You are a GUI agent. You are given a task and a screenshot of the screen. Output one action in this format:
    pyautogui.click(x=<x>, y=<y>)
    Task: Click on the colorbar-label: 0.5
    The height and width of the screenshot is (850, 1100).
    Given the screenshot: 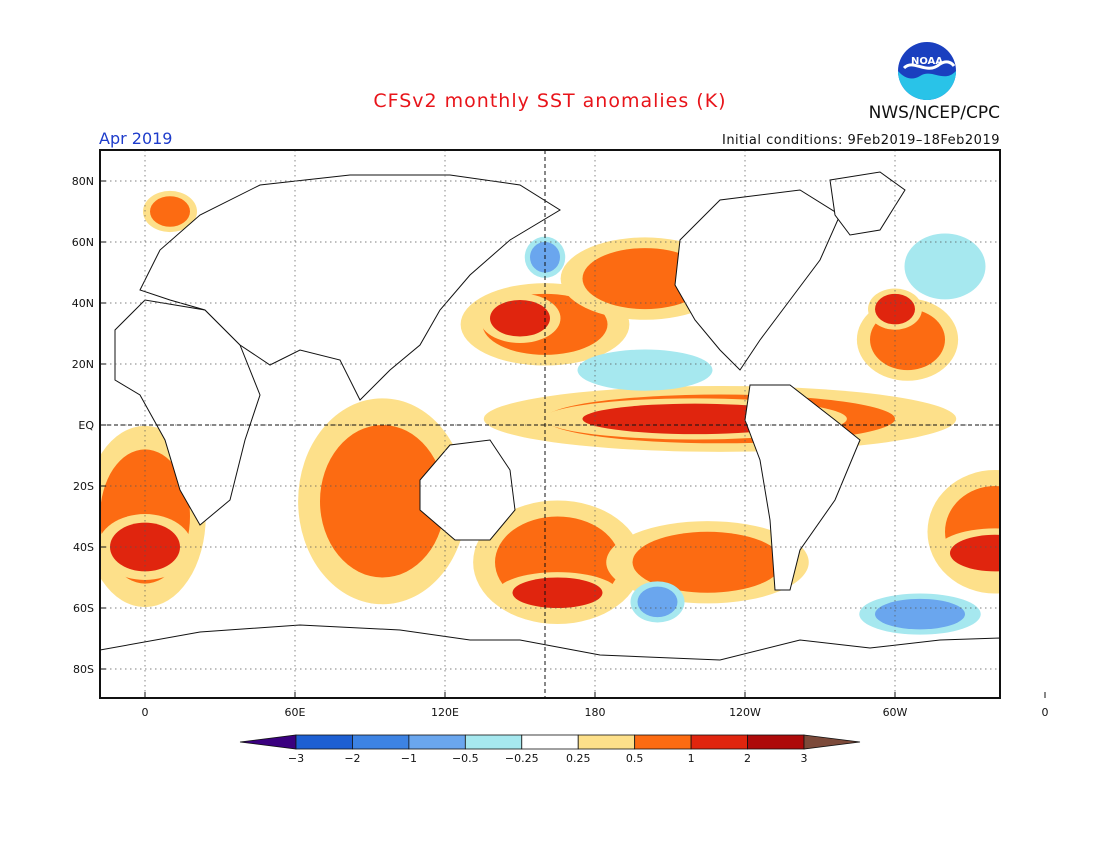 What is the action you would take?
    pyautogui.click(x=635, y=758)
    